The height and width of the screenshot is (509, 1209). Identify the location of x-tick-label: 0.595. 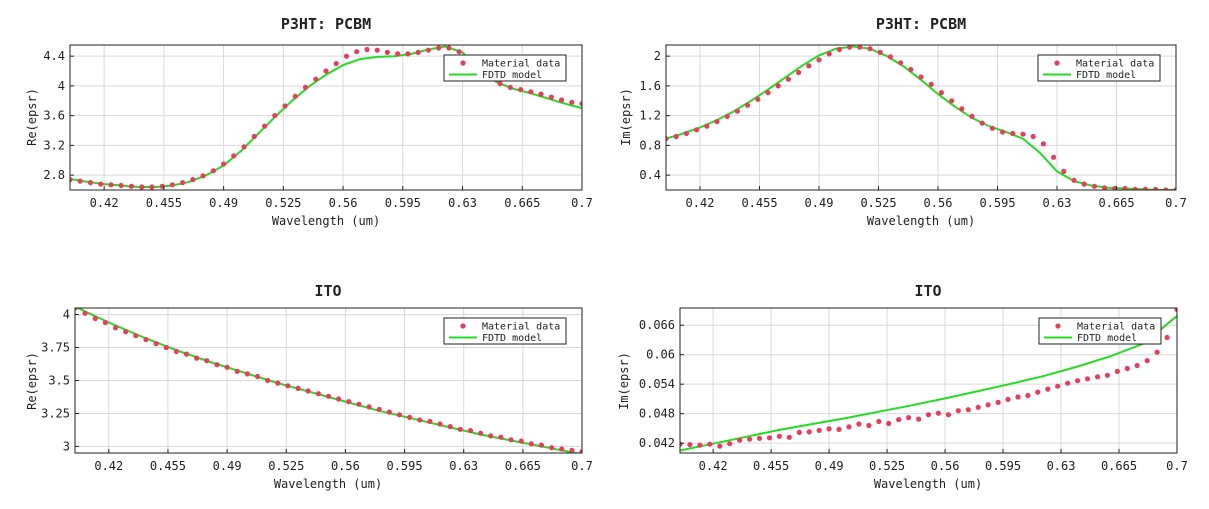
(403, 203).